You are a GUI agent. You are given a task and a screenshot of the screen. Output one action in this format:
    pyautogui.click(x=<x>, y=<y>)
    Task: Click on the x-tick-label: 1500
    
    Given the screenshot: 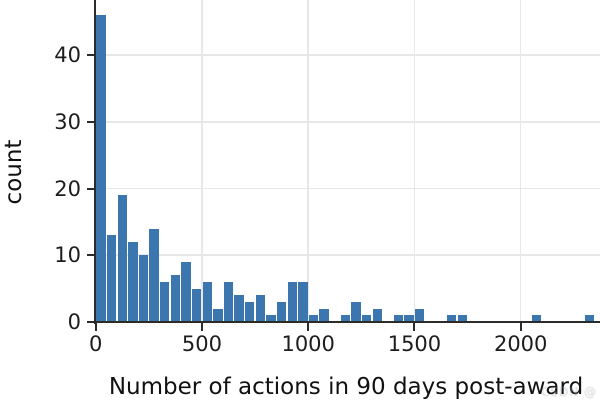 What is the action you would take?
    pyautogui.click(x=414, y=344)
    